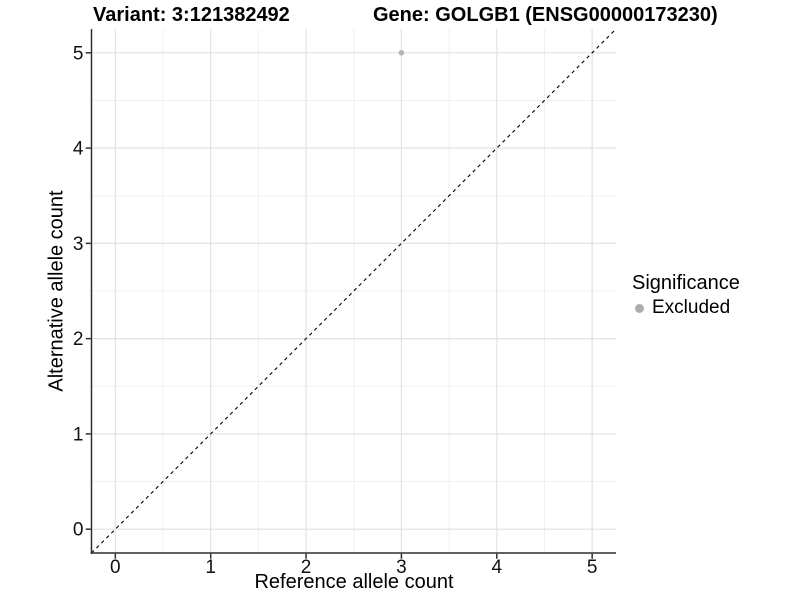 The width and height of the screenshot is (800, 600). I want to click on legend-items: Excluded, so click(686, 308).